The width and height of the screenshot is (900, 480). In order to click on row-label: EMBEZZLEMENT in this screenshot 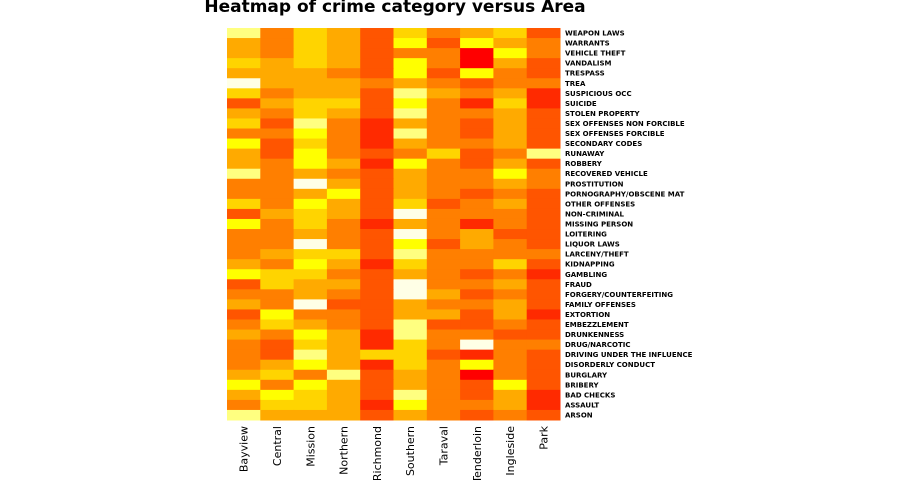, I will do `click(597, 325)`.